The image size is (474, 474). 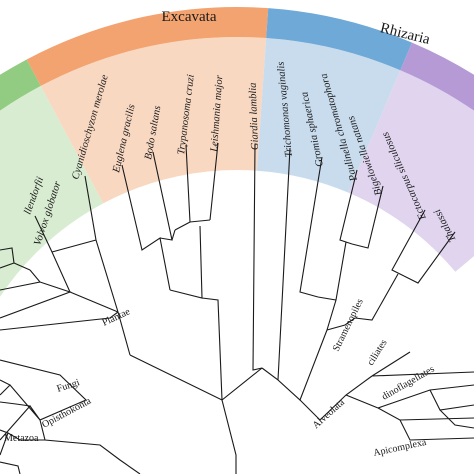 I want to click on plantae-sector-background, so click(x=52, y=191).